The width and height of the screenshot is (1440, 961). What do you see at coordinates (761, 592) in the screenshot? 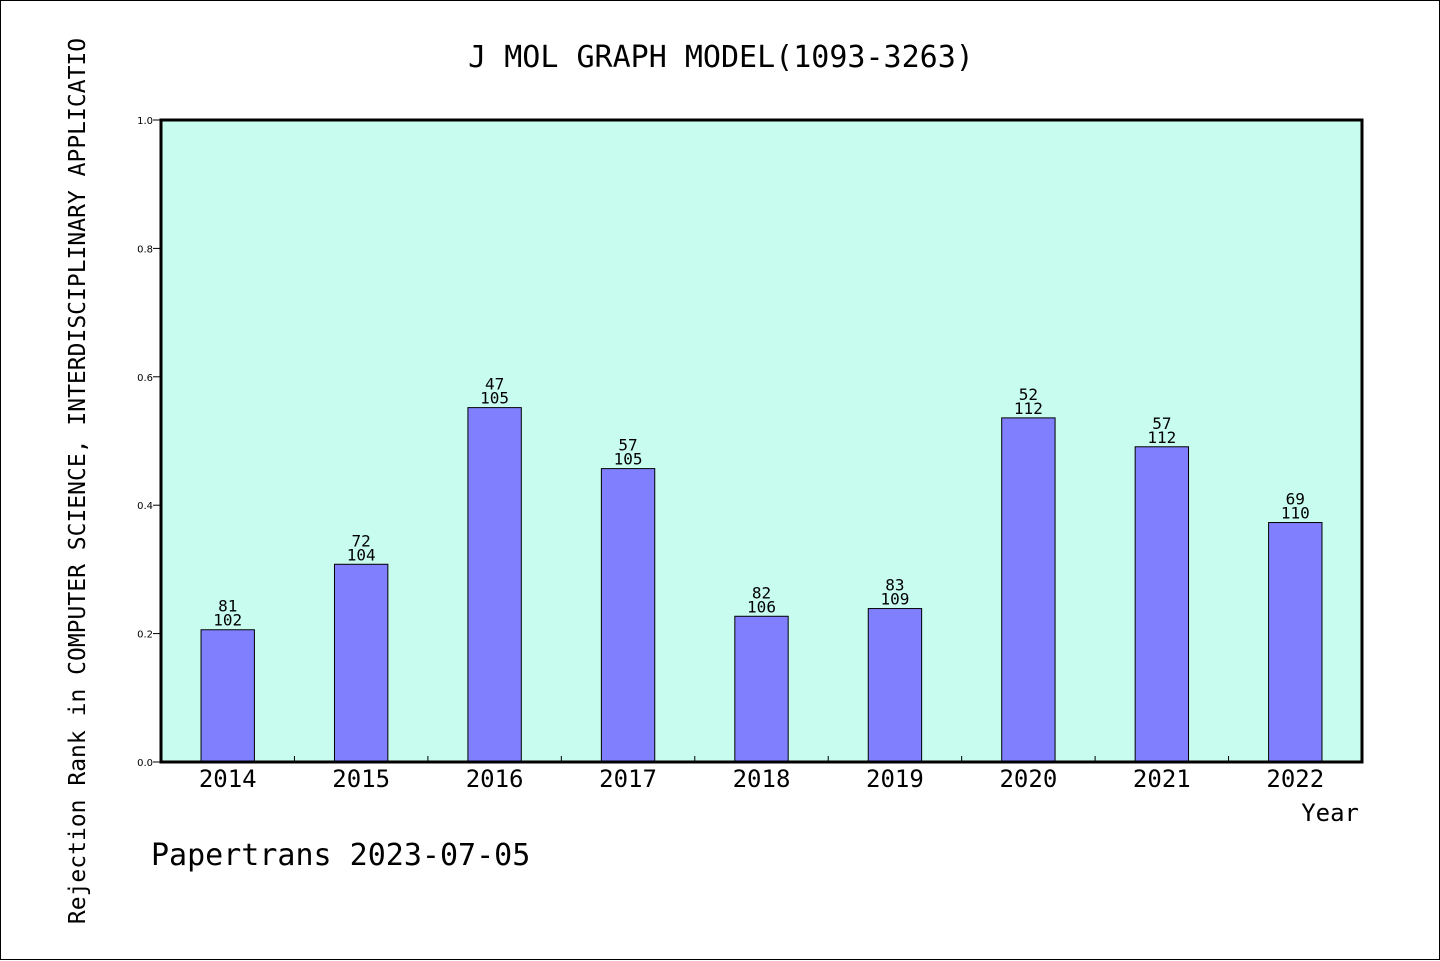
I see `bar-rank-label: 82` at bounding box center [761, 592].